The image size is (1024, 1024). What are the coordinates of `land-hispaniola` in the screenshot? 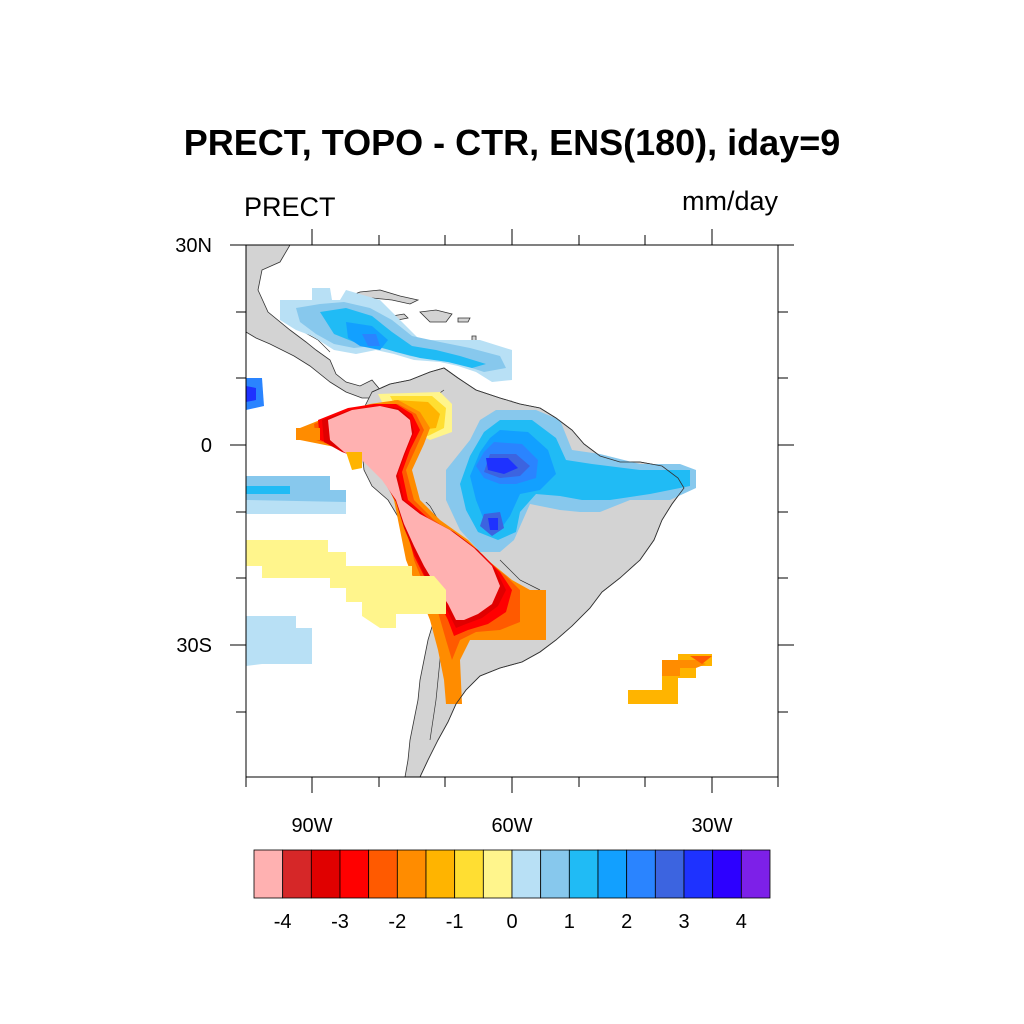 It's located at (436, 316).